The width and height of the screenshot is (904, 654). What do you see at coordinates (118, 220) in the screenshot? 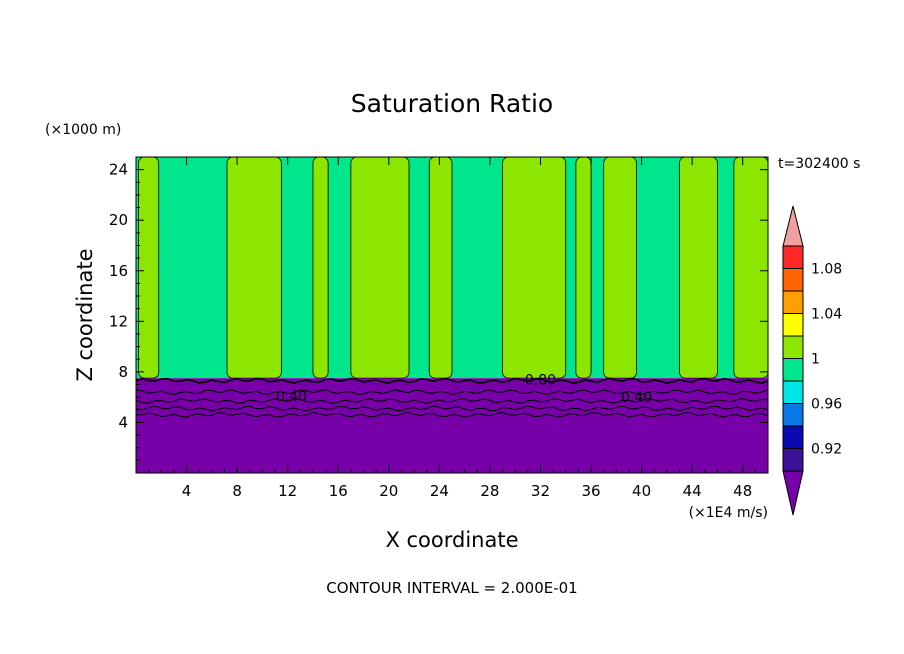
I see `y-tick-label: 20` at bounding box center [118, 220].